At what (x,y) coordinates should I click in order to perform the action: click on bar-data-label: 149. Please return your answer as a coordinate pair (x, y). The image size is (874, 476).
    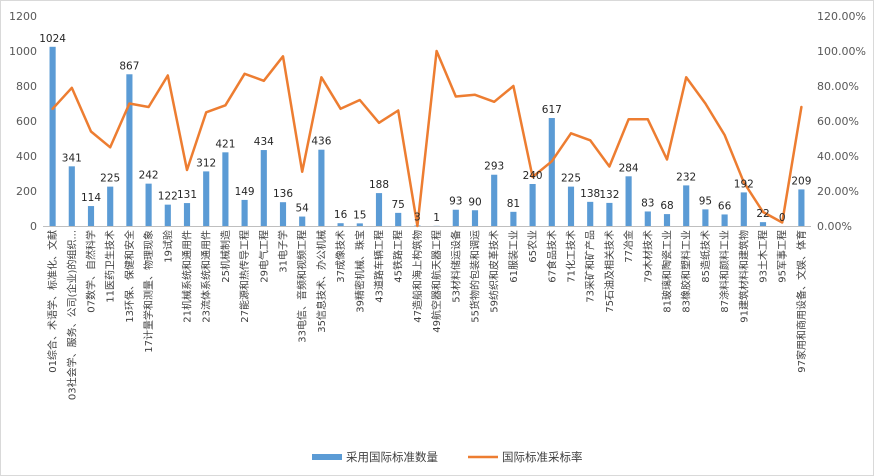
    Looking at the image, I should click on (245, 192).